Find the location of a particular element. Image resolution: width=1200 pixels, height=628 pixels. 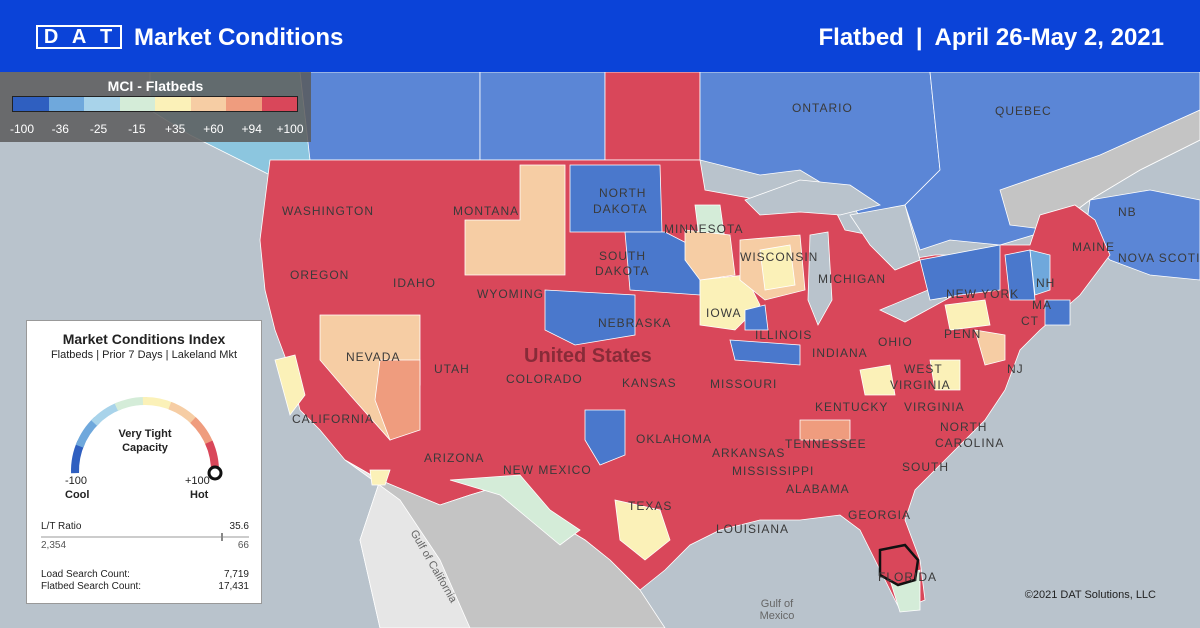

region-wisconsin-south is located at coordinates (777, 267).